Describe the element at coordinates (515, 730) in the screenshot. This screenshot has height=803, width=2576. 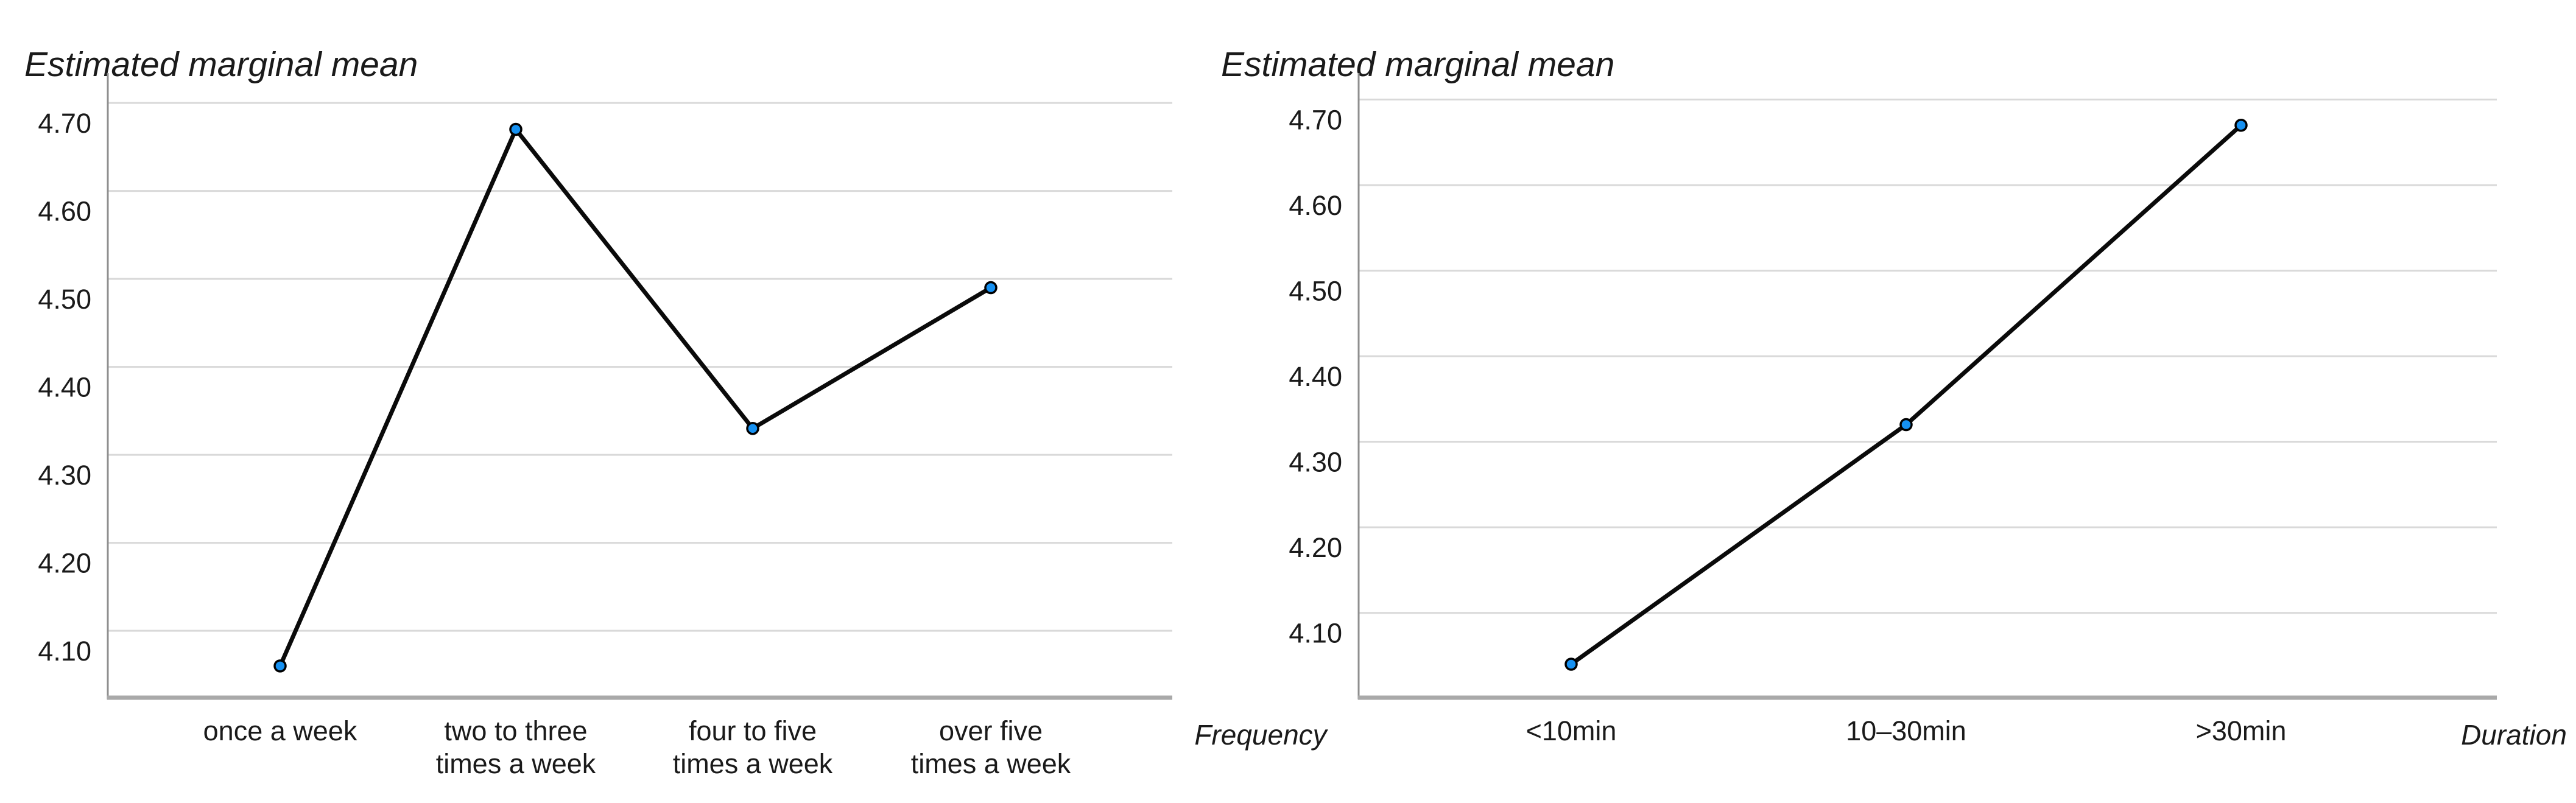
I see `x-category-label: two to three` at that location.